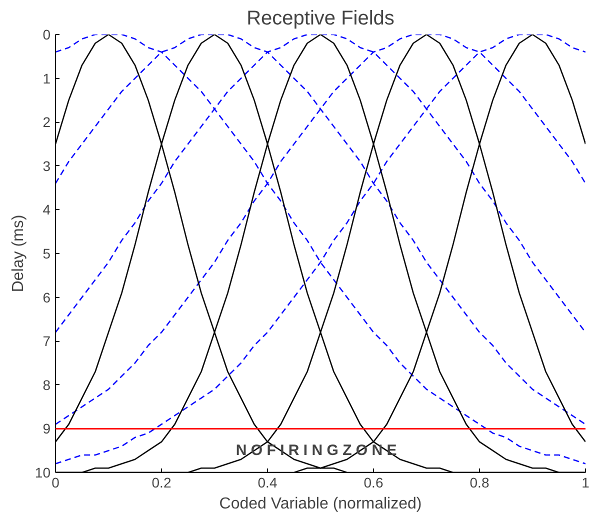 Image resolution: width=605 pixels, height=520 pixels. Describe the element at coordinates (162, 482) in the screenshot. I see `x-tick-label: 0.2` at that location.